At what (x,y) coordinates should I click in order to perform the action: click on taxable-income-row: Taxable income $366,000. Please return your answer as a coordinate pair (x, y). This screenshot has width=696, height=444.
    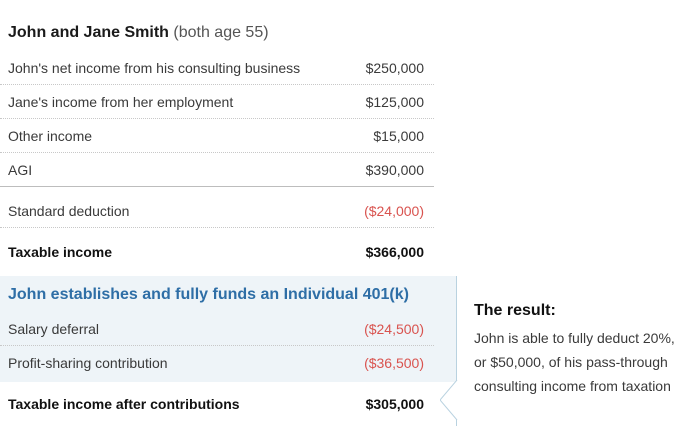
    Looking at the image, I should click on (217, 252).